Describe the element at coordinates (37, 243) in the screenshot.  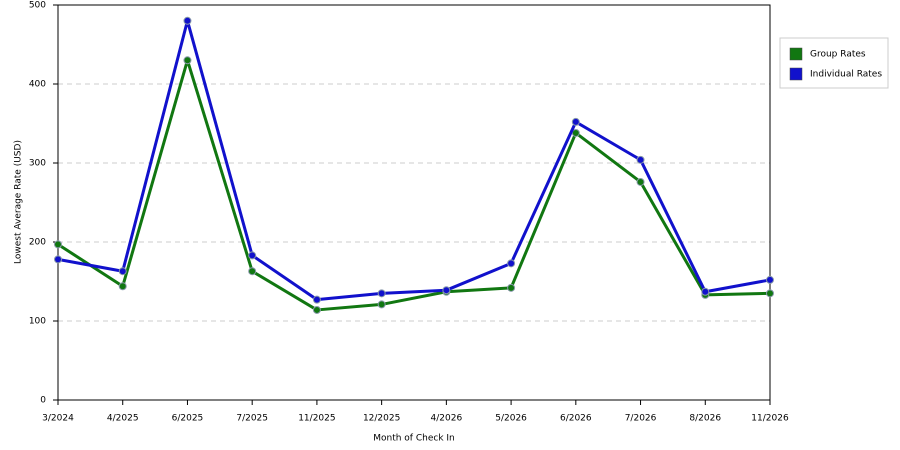
I see `y-tick-label: 200` at that location.